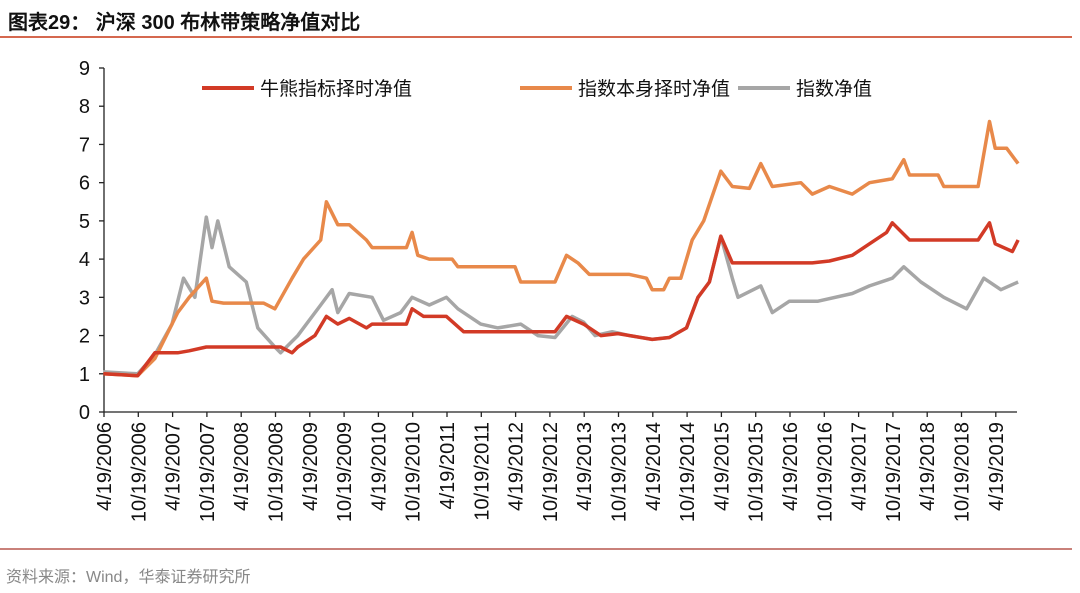 The height and width of the screenshot is (593, 1080). I want to click on x-tick-label: 10/19/2010, so click(414, 472).